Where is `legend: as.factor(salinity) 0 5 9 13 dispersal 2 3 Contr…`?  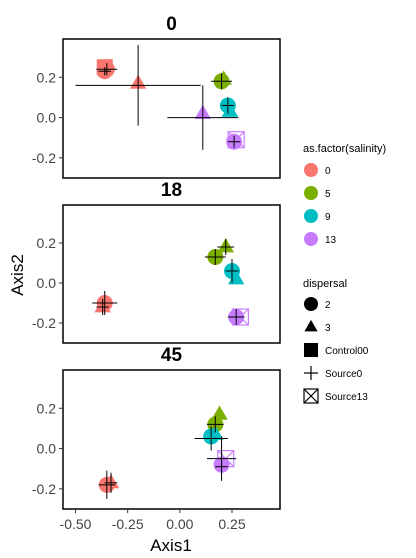
legend: as.factor(salinity) 0 5 9 13 dispersal 2 3 Contr… is located at coordinates (344, 273).